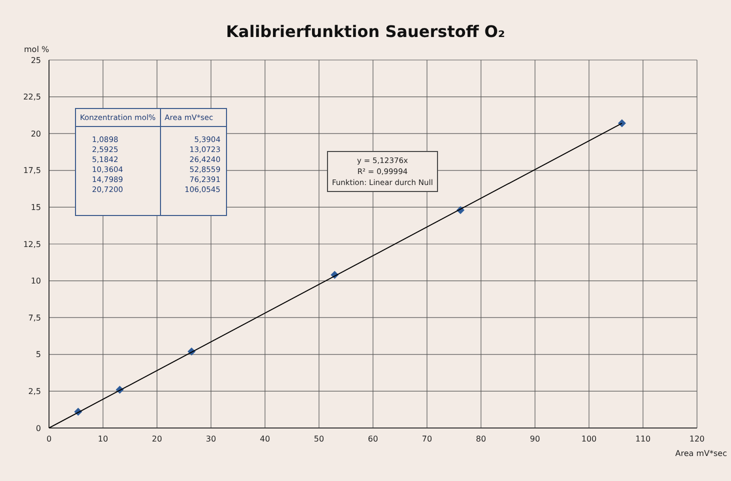  I want to click on x-tick-label: 120, so click(697, 439).